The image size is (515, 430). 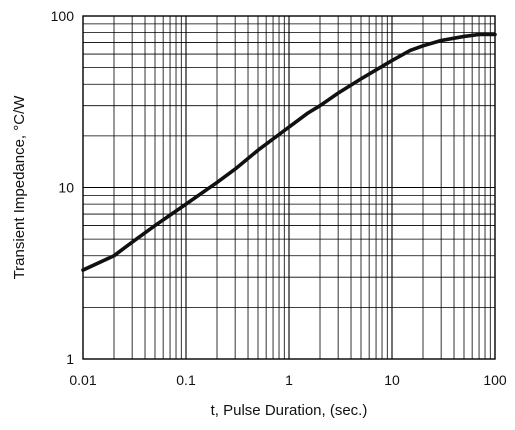 I want to click on y-axis-title: Transient Impedance, °C/W, so click(x=19, y=187).